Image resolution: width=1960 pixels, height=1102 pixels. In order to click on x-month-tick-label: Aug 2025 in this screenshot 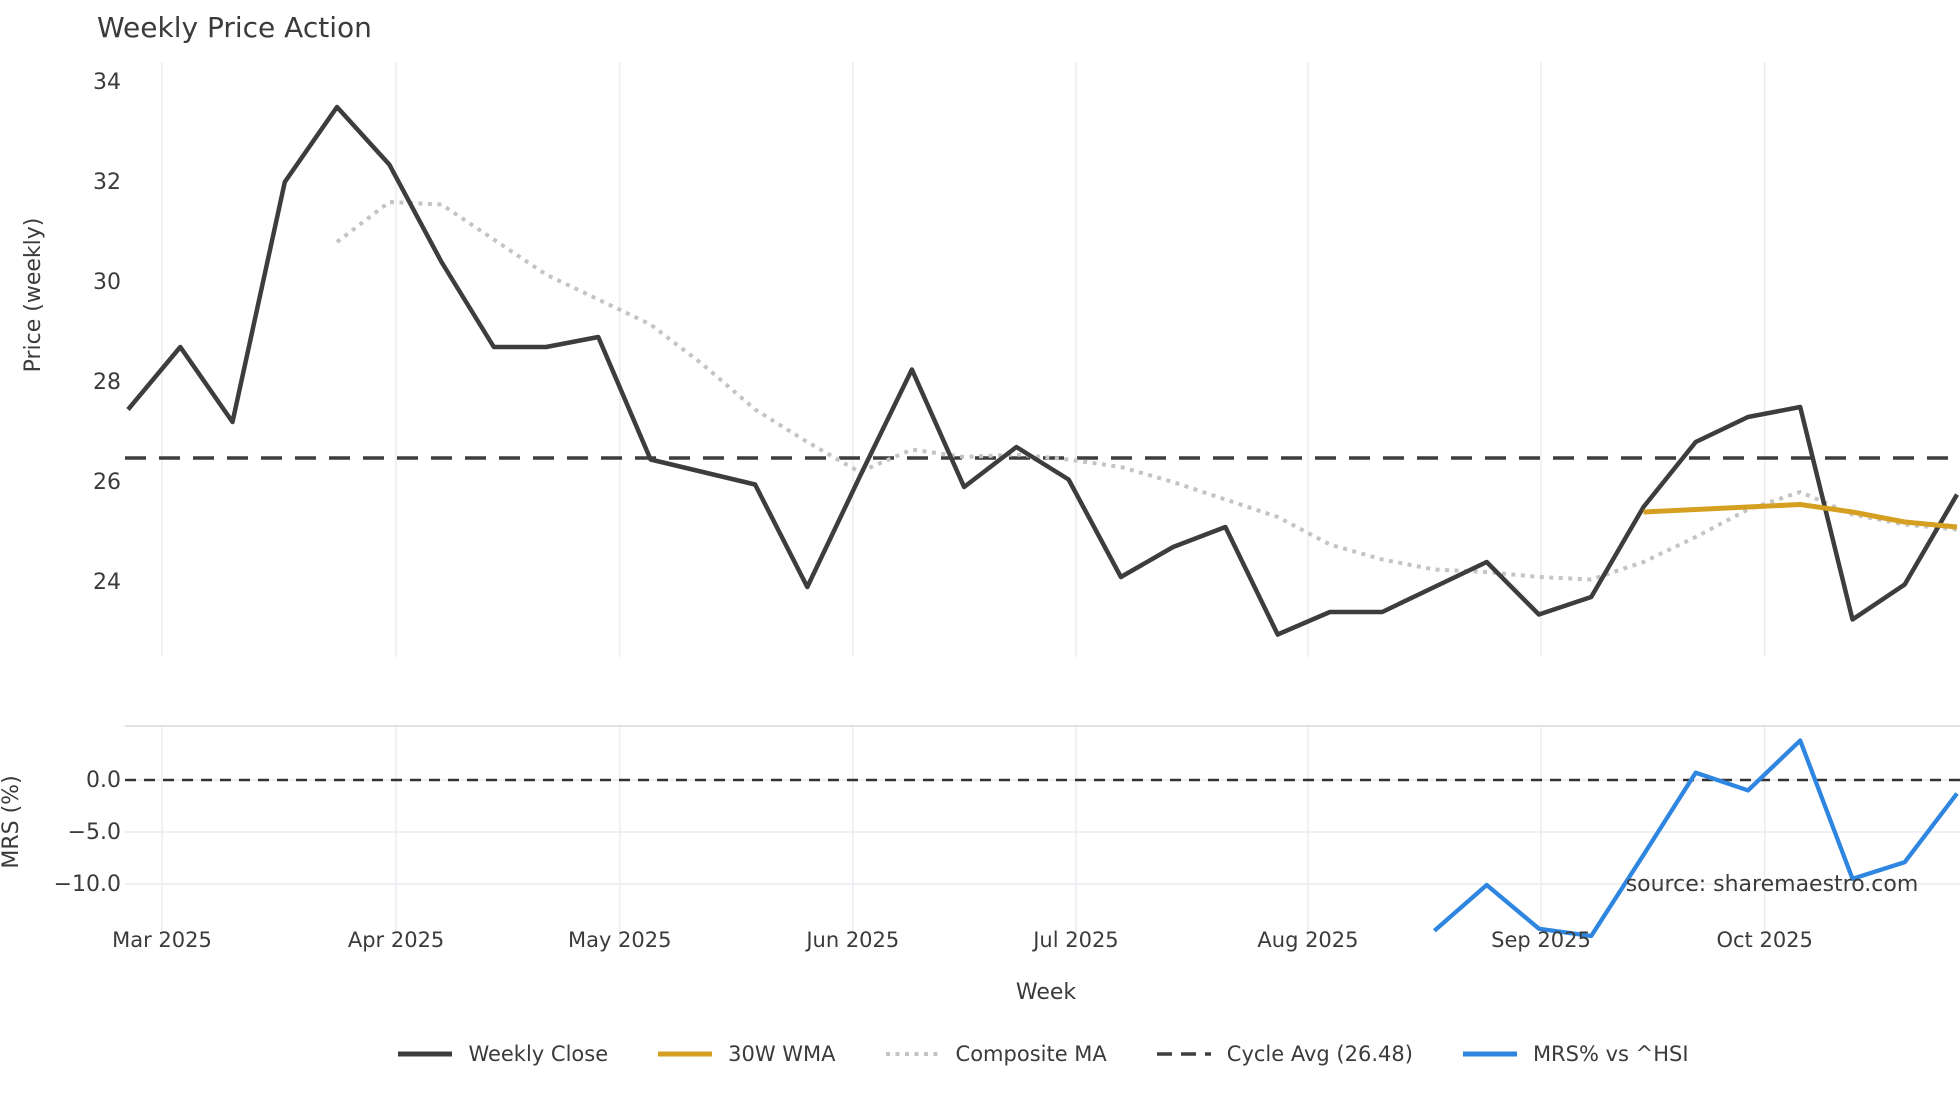, I will do `click(1307, 940)`.